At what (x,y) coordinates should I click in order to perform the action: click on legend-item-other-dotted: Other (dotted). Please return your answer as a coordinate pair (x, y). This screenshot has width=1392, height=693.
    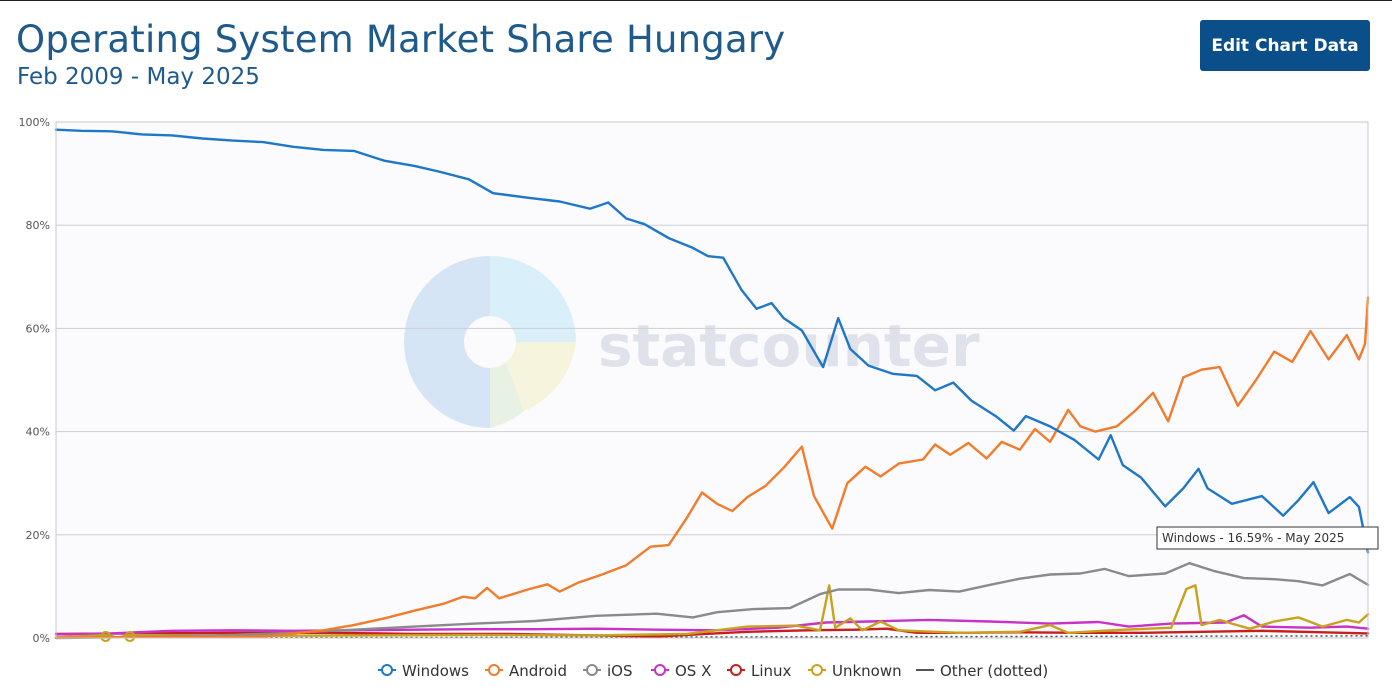
    Looking at the image, I should click on (982, 671).